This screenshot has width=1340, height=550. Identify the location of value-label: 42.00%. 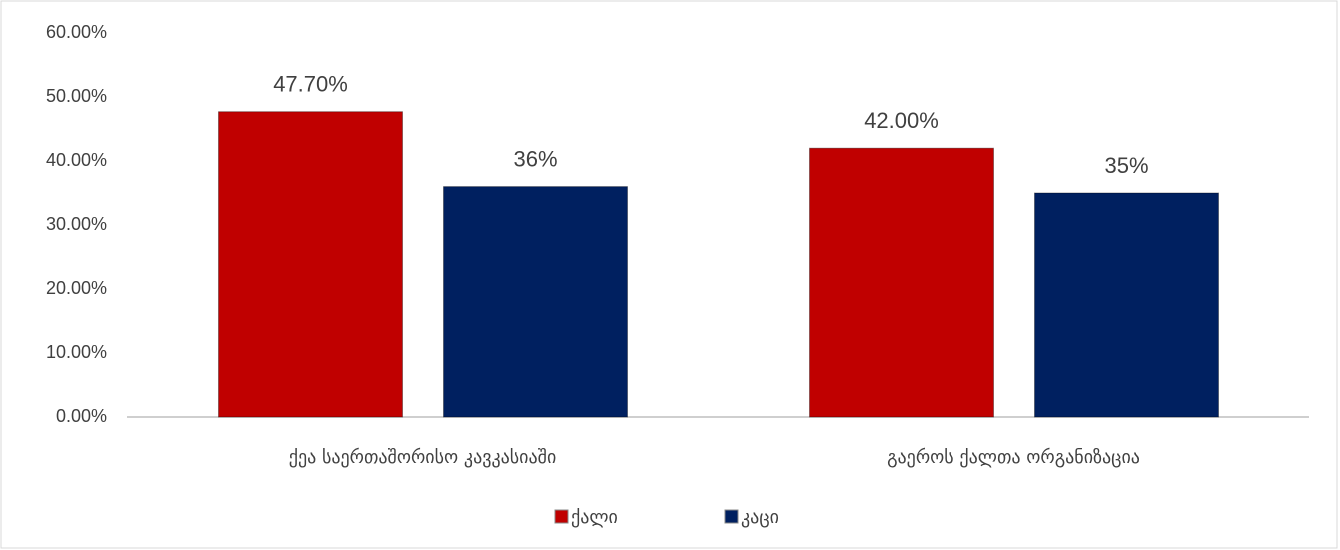
(901, 120).